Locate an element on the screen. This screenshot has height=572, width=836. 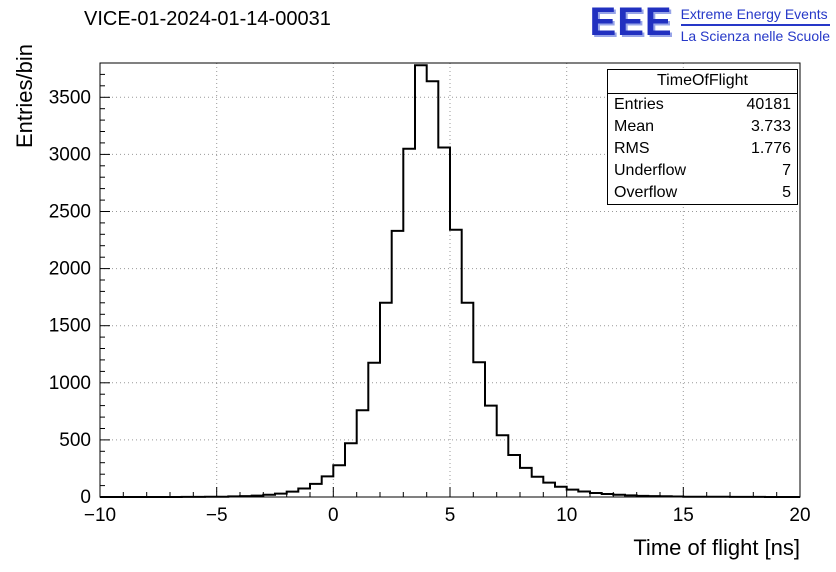
stats-value: 1.776 is located at coordinates (770, 148).